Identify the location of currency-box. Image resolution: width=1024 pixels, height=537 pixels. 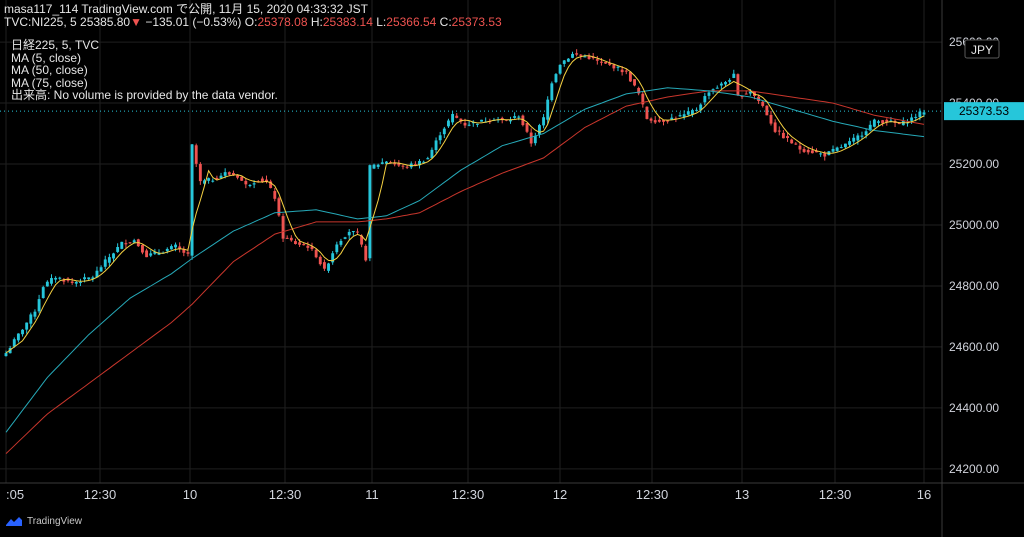
(982, 49).